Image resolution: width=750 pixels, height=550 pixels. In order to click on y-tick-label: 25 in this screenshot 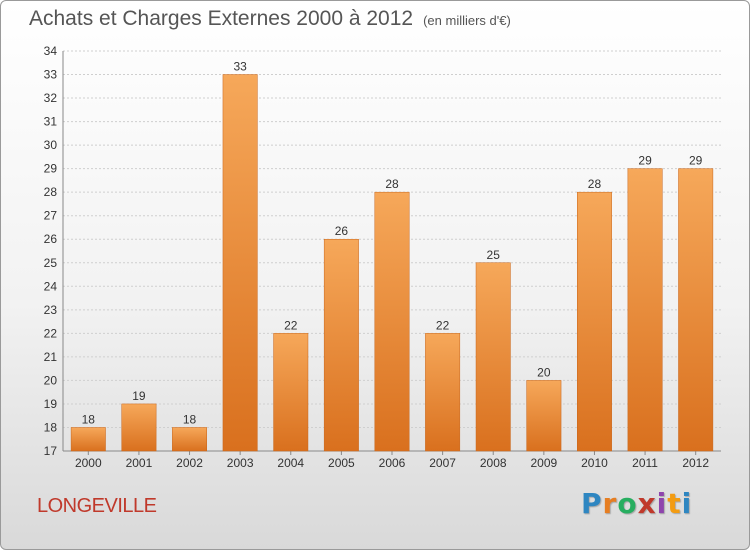, I will do `click(51, 263)`.